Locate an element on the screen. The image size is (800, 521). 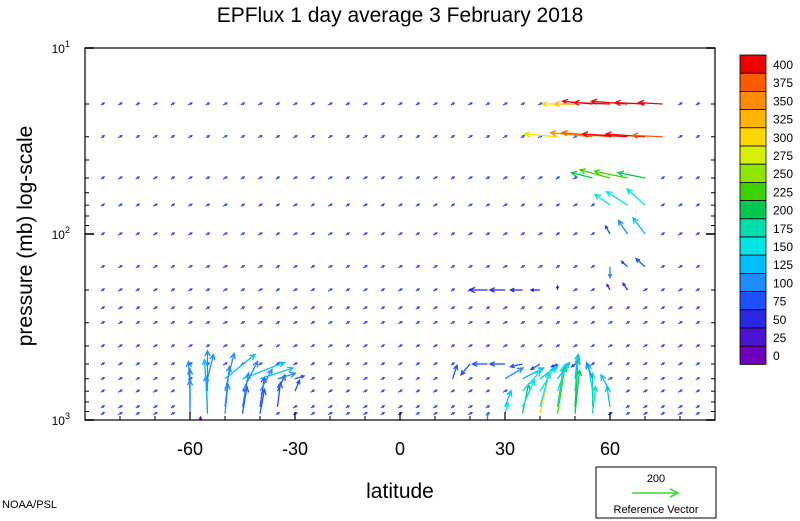
colorbar-label: 400 is located at coordinates (783, 65).